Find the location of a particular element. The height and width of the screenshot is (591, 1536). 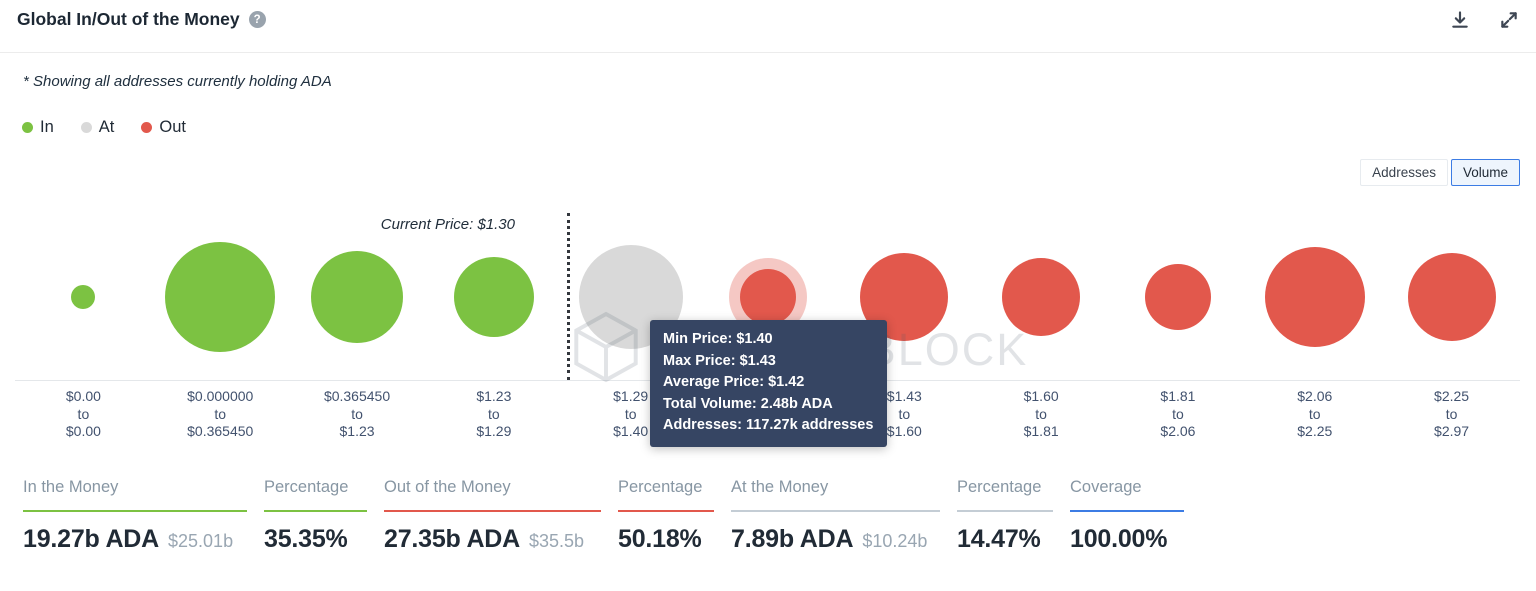

stat-percentage: Percentage 35.35% is located at coordinates (315, 516).